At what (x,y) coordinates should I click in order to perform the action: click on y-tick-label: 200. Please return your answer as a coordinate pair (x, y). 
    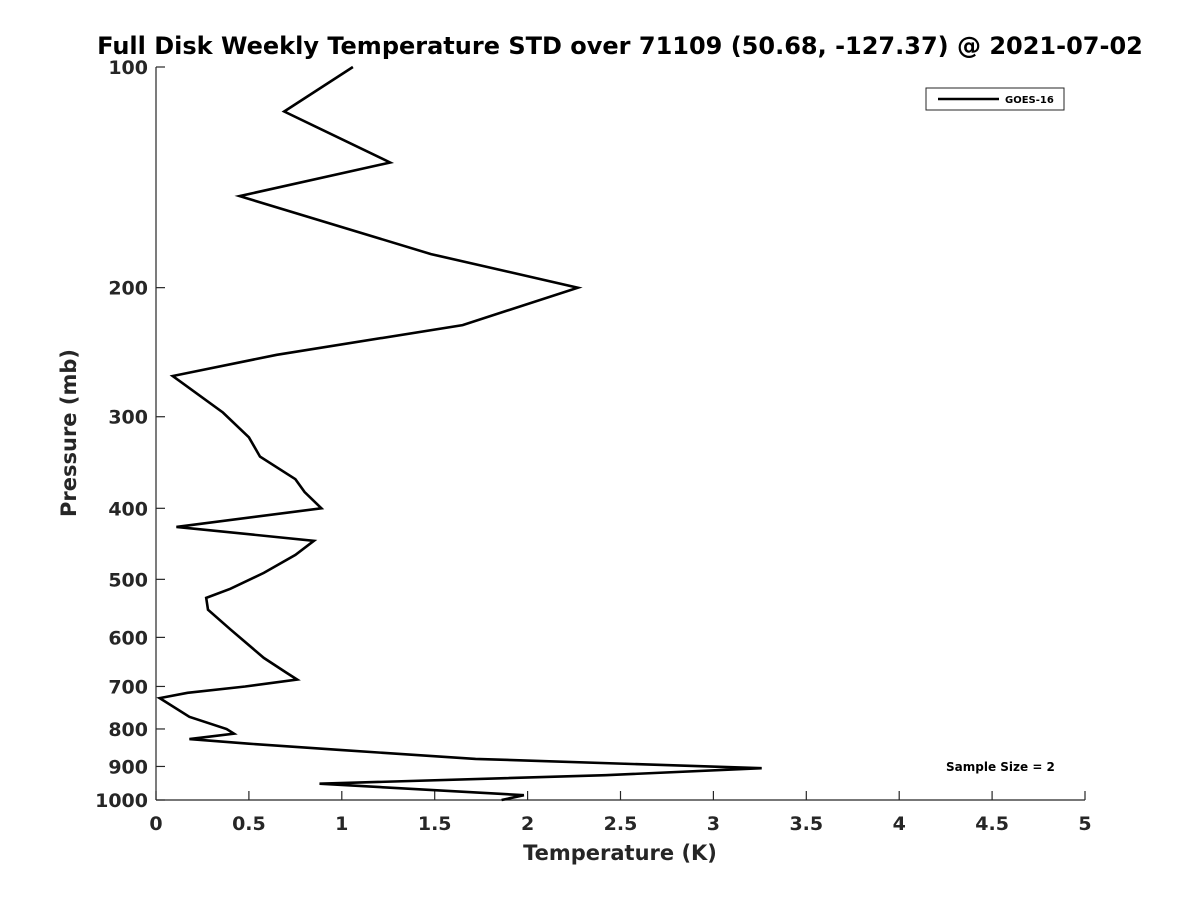
    Looking at the image, I should click on (128, 289).